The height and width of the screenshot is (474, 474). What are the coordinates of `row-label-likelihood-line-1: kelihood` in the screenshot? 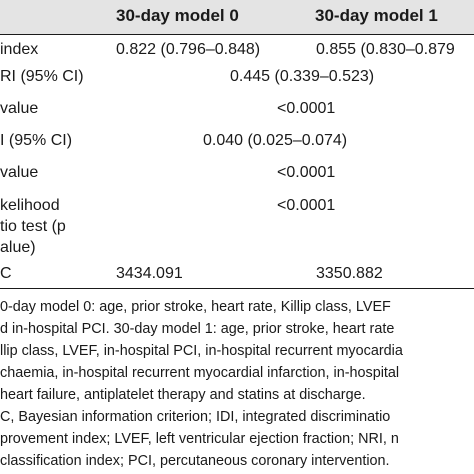 It's located at (30, 205).